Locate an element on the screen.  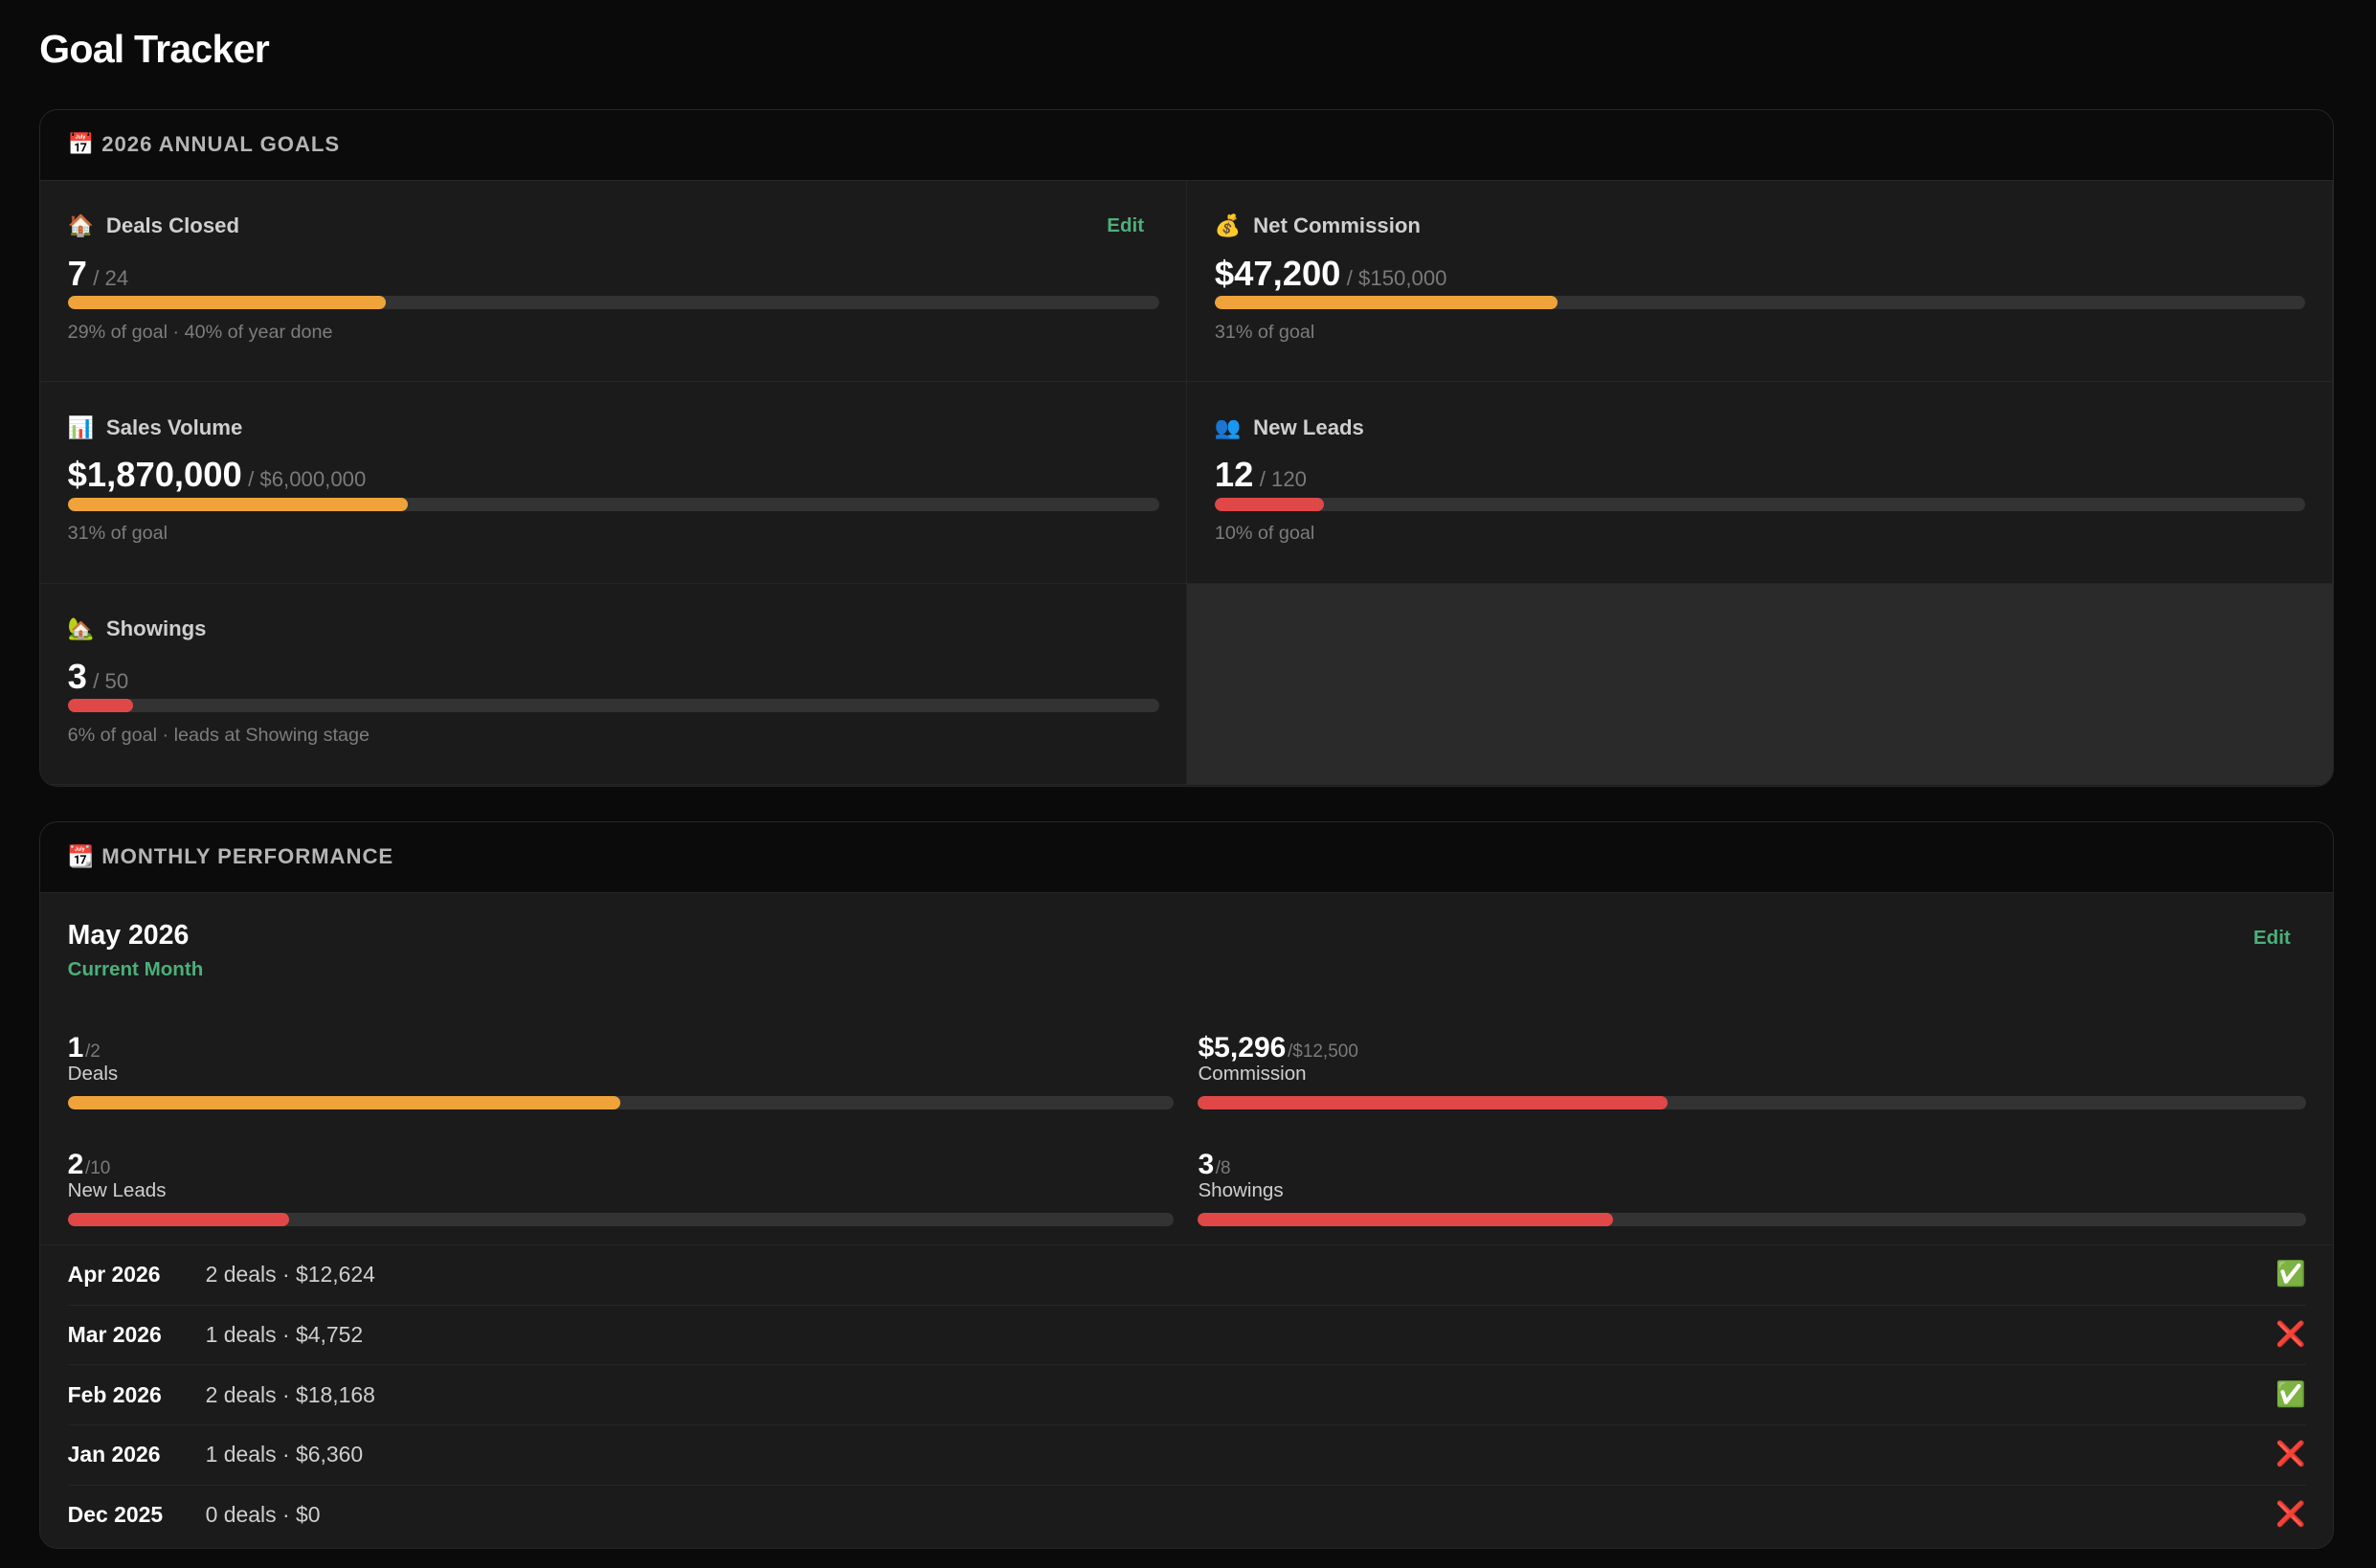
goal-cell: 👥 New Leads 12/ 120 10% of goal is located at coordinates (1760, 483).